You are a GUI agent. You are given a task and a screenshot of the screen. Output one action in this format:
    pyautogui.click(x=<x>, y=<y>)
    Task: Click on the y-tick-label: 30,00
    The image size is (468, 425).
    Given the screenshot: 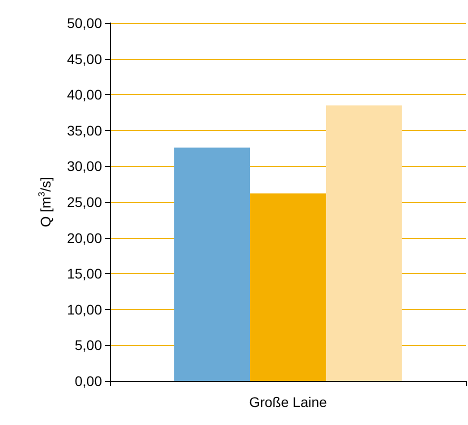 What is the action you would take?
    pyautogui.click(x=84, y=166)
    